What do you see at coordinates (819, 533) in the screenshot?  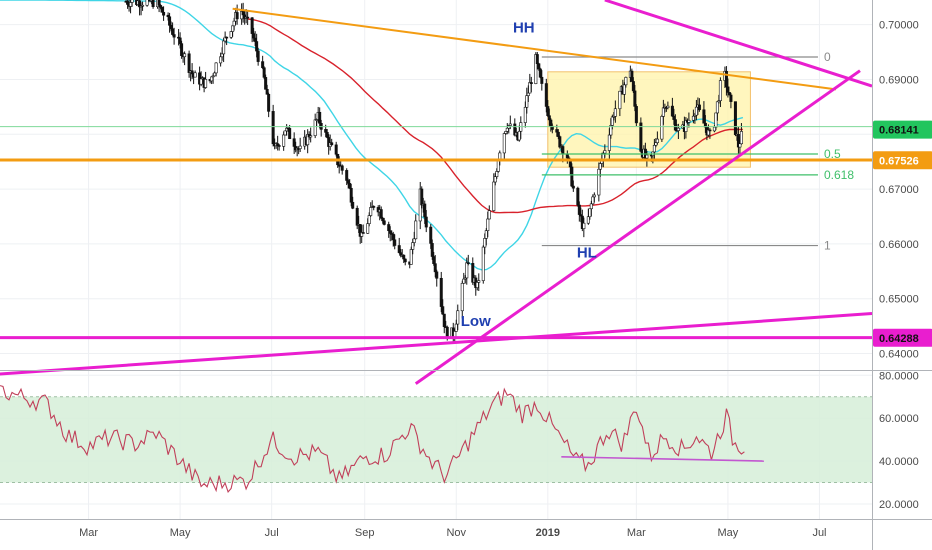 I see `time-tick-label: Jul` at bounding box center [819, 533].